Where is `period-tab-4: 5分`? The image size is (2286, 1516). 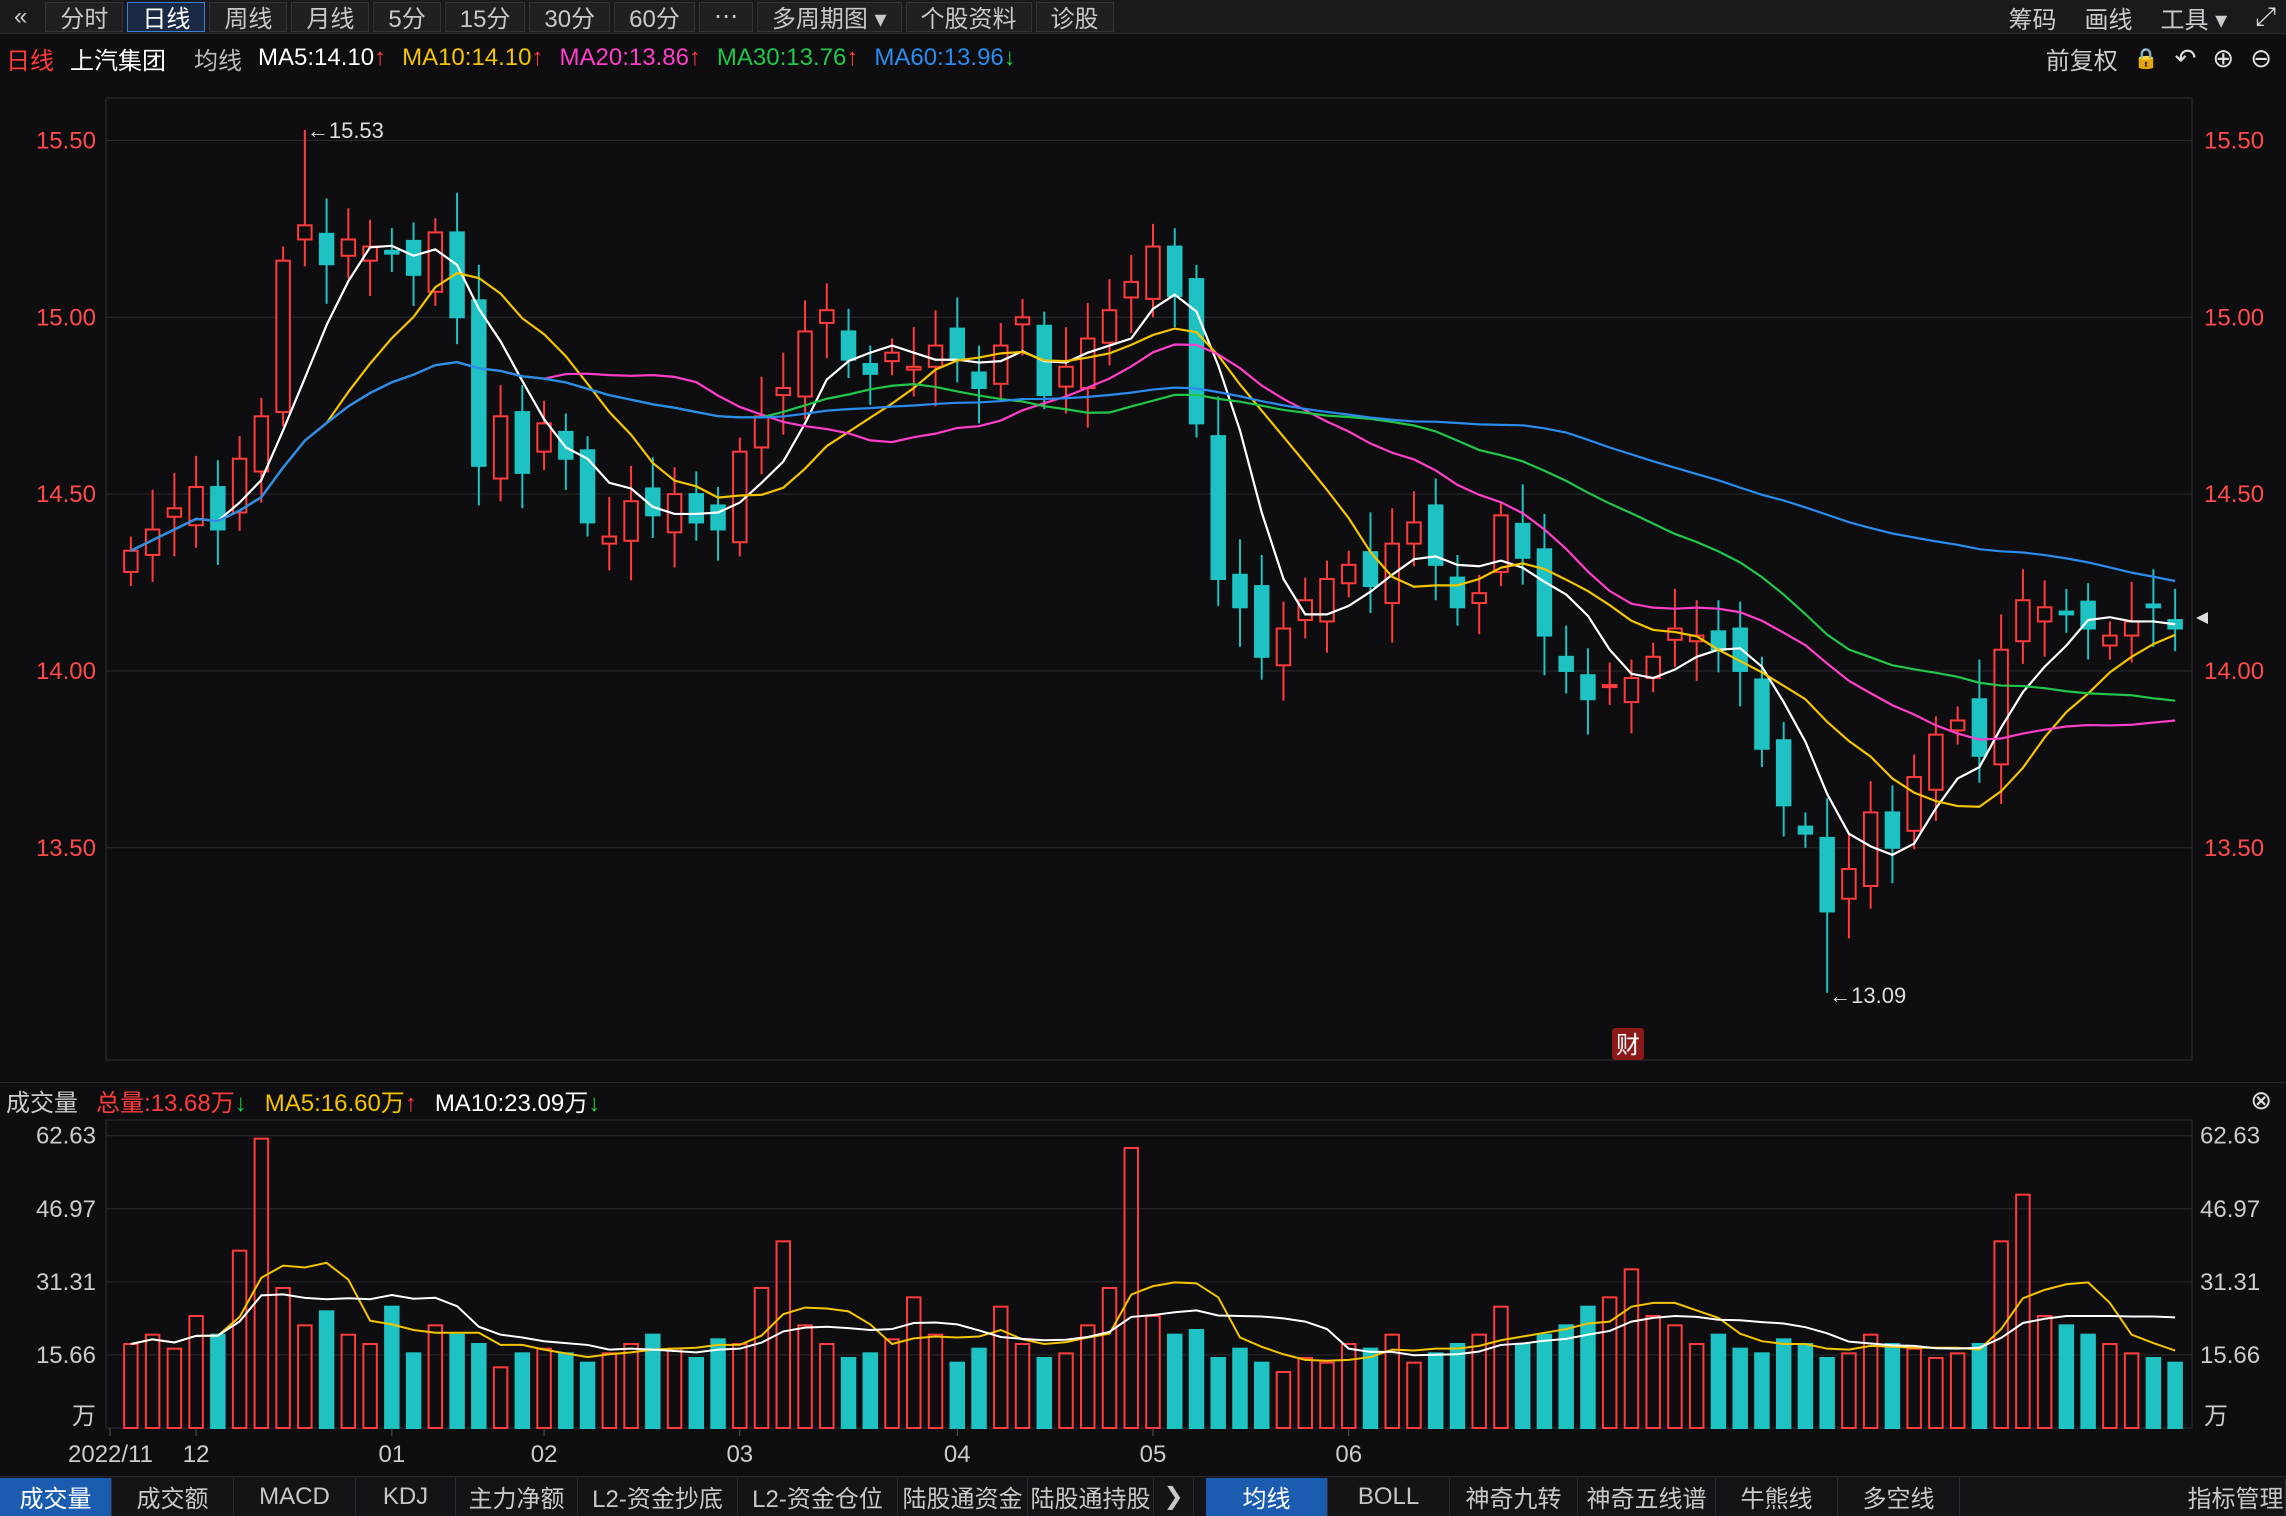 period-tab-4: 5分 is located at coordinates (407, 17).